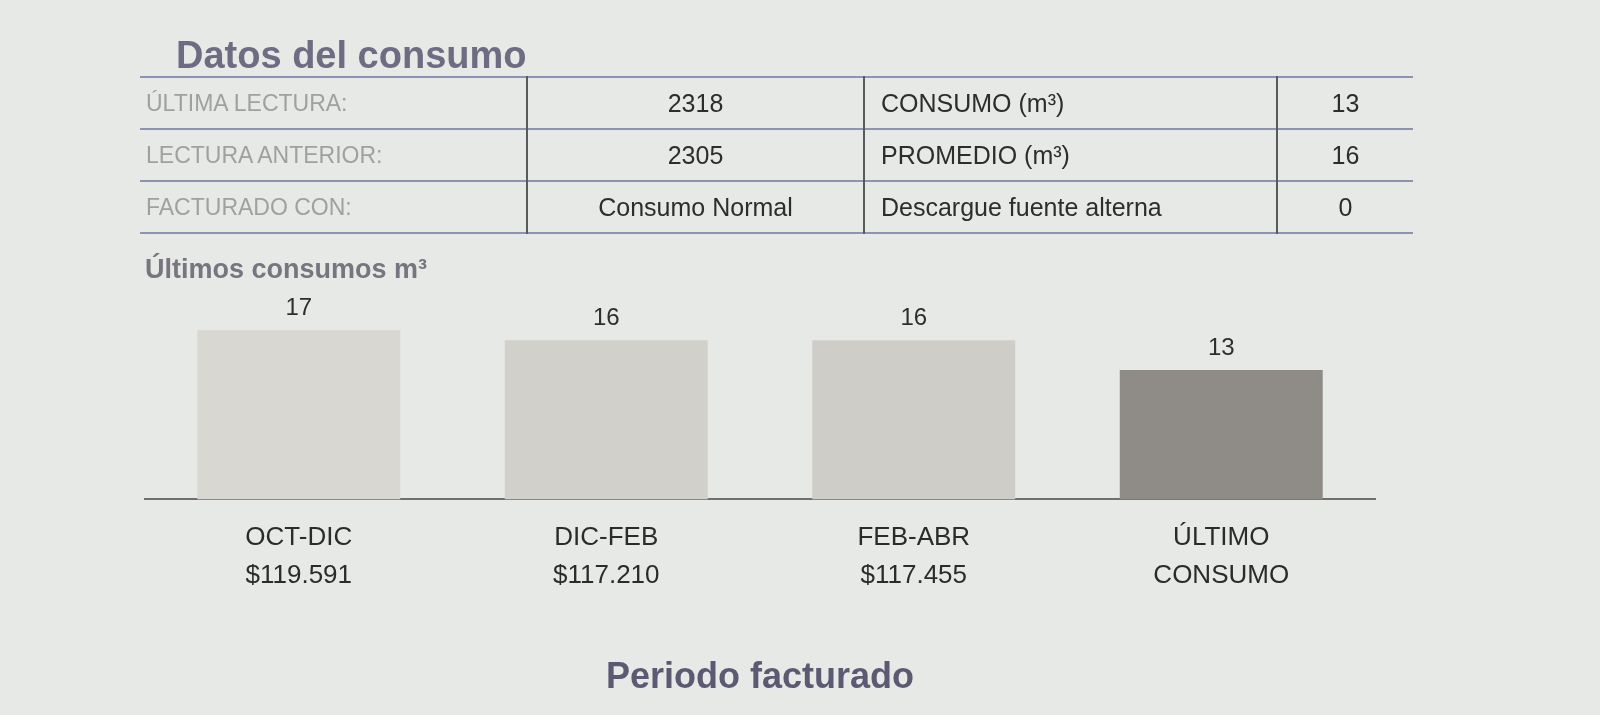  I want to click on x-axis-title: Periodo facturado, so click(760, 676).